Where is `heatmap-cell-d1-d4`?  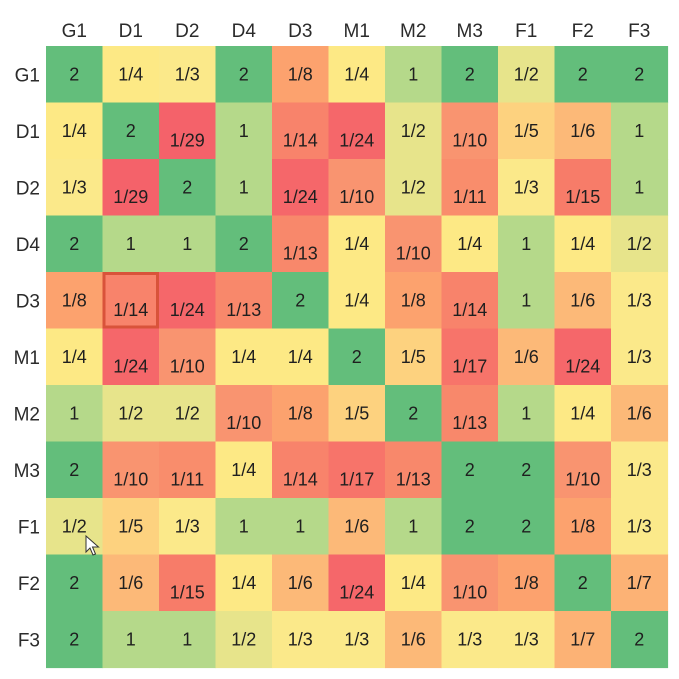 heatmap-cell-d1-d4 is located at coordinates (244, 131).